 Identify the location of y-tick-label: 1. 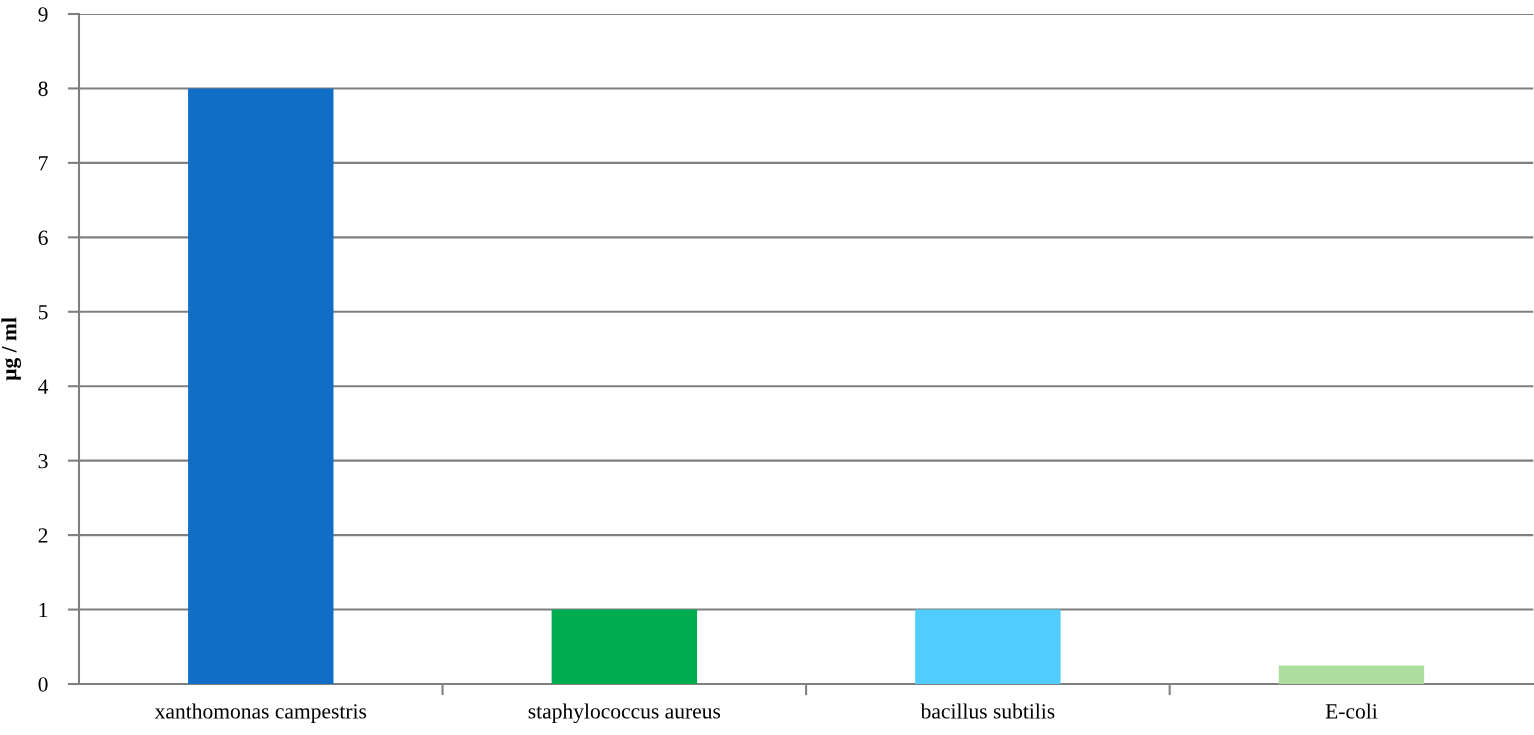
(43, 610).